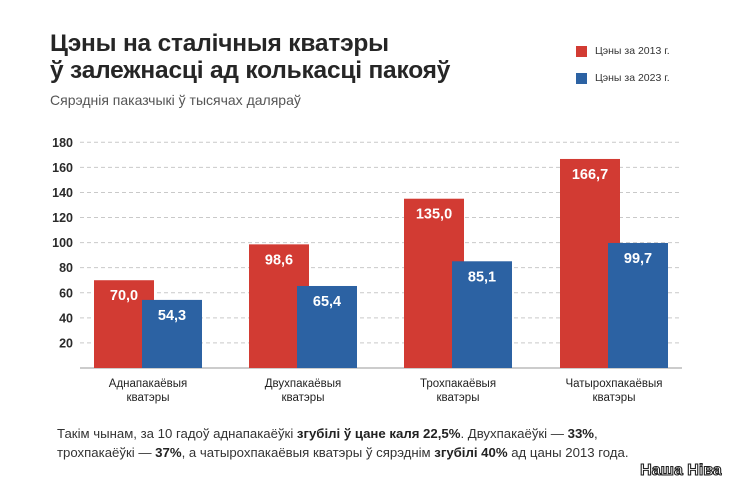 This screenshot has height=488, width=732. What do you see at coordinates (581, 51) in the screenshot?
I see `legend-swatch-2013` at bounding box center [581, 51].